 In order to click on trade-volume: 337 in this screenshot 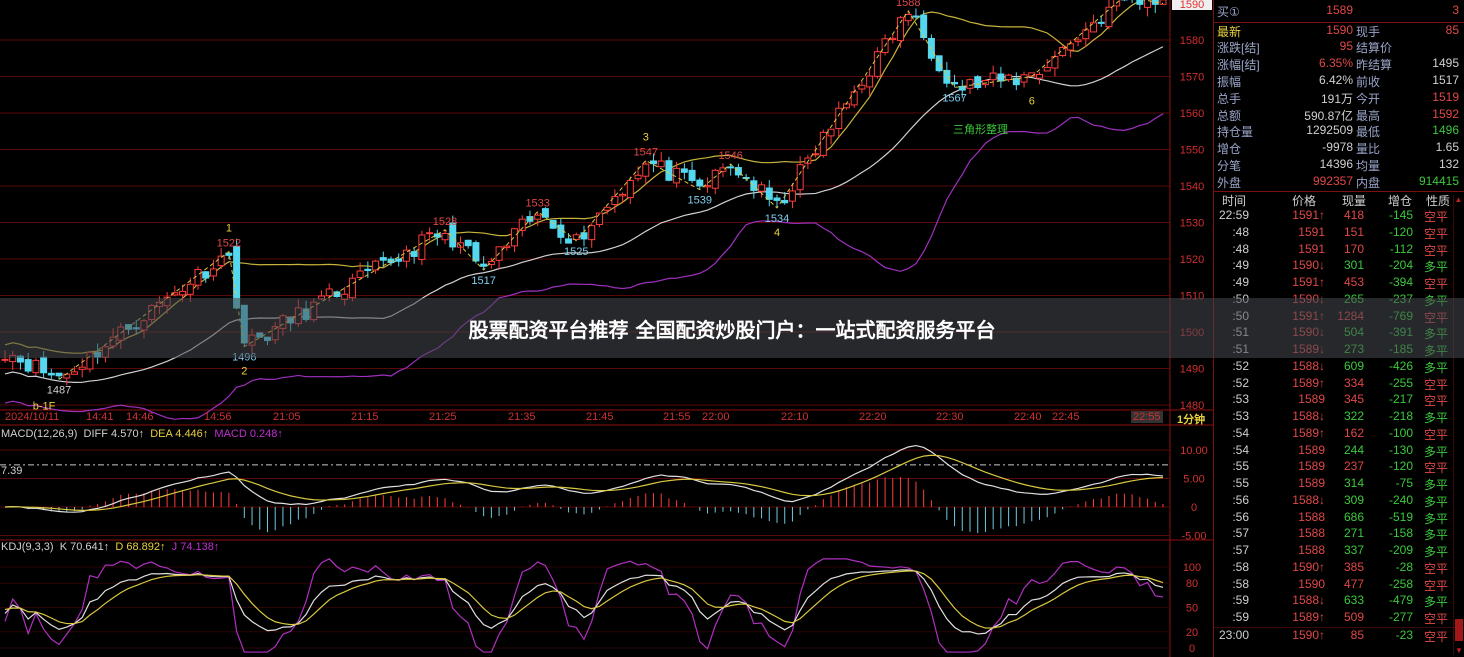, I will do `click(1353, 550)`.